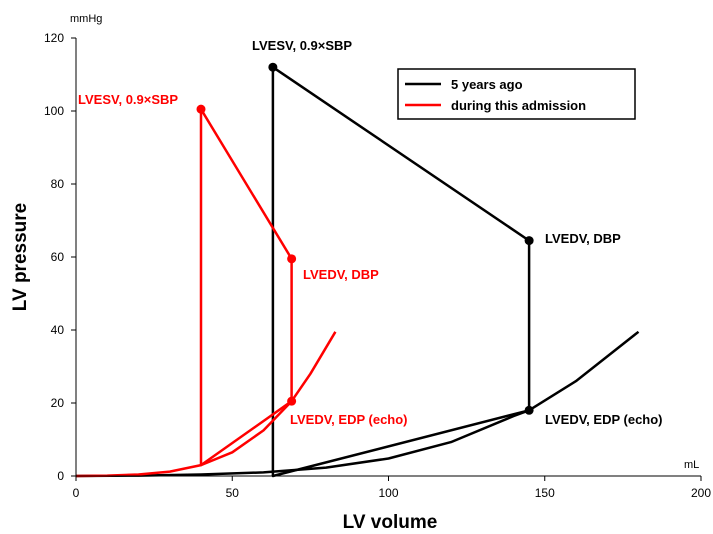 The height and width of the screenshot is (534, 713). I want to click on pv-loop-this-admission, so click(246, 287).